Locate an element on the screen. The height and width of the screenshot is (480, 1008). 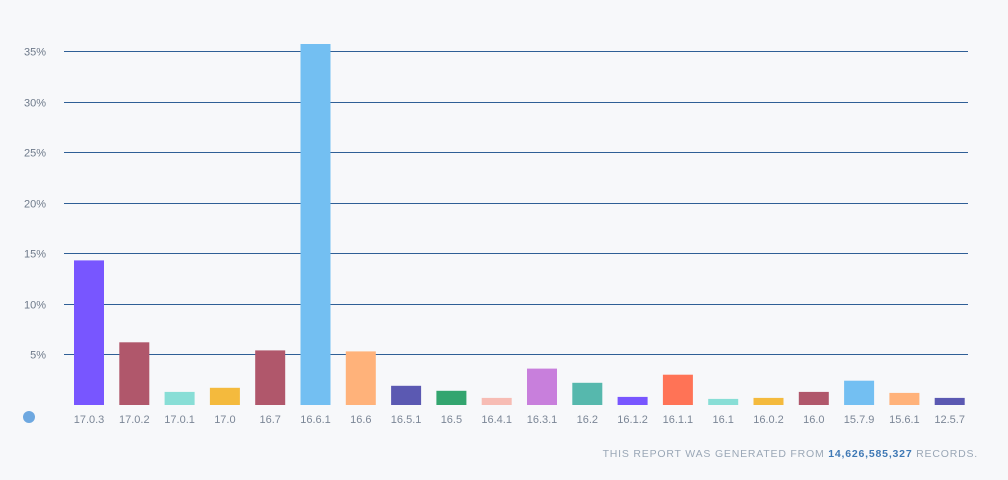
x-tick-label: 17.0.1 is located at coordinates (179, 420).